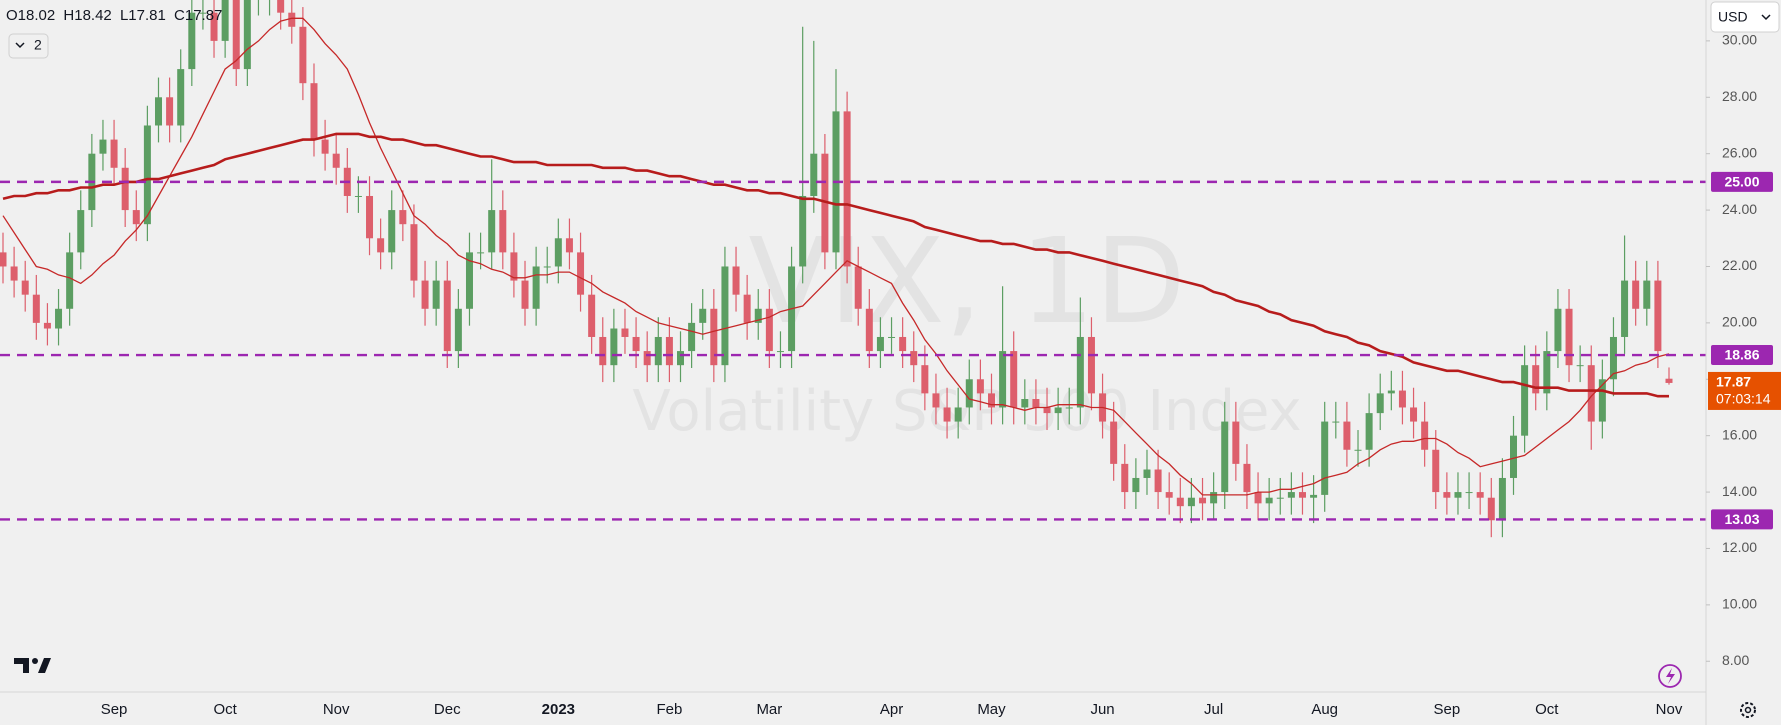  I want to click on level-label-box, so click(1742, 181).